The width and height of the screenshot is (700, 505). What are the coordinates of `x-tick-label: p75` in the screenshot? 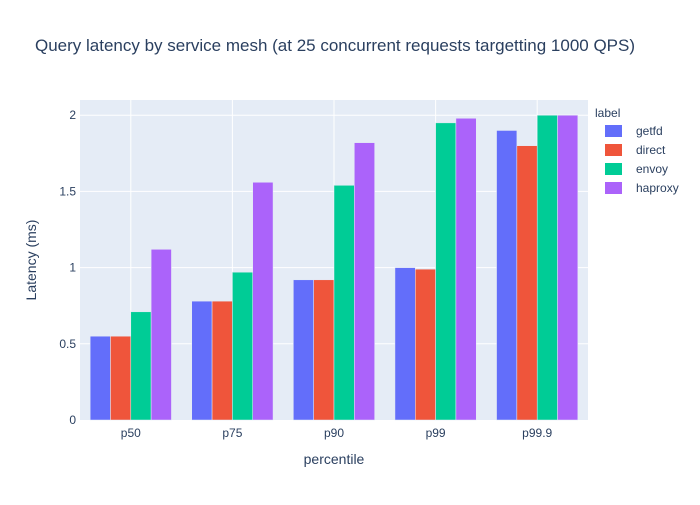 It's located at (232, 433).